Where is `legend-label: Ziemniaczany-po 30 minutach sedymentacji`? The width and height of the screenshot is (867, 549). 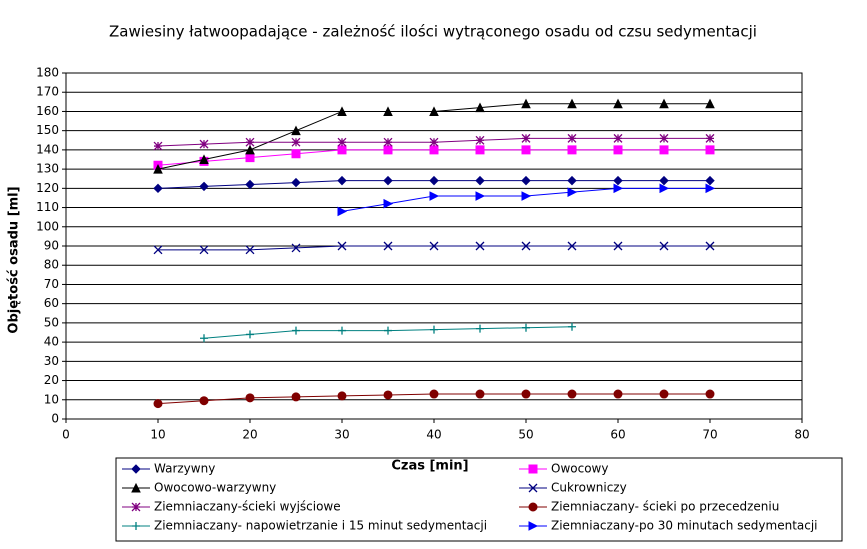
legend-label: Ziemniaczany-po 30 minutach sedymentacji is located at coordinates (684, 526).